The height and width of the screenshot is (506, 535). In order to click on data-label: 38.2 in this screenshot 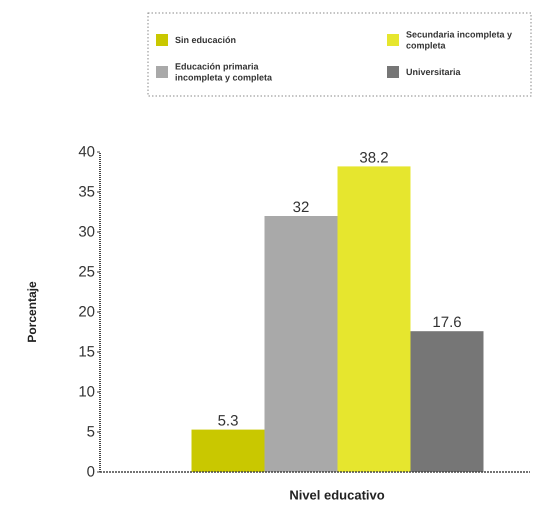, I will do `click(374, 157)`.